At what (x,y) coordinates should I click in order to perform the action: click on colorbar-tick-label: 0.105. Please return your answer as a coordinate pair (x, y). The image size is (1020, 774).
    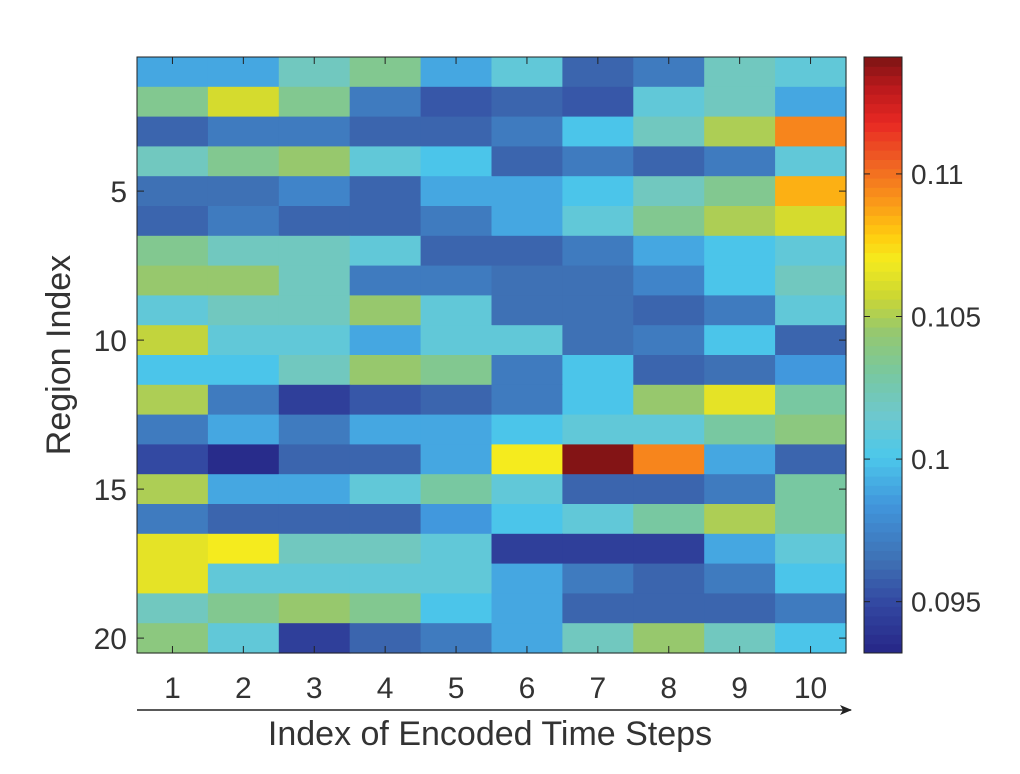
    Looking at the image, I should click on (946, 317).